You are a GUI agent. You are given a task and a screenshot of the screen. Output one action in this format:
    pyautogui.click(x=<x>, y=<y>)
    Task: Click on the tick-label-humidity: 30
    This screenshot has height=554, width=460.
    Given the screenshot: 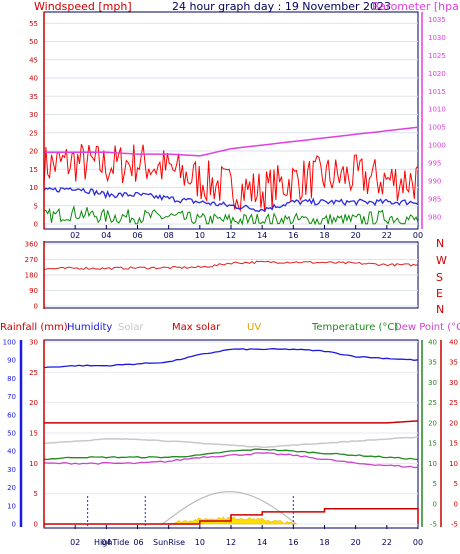 What is the action you would take?
    pyautogui.click(x=11, y=470)
    